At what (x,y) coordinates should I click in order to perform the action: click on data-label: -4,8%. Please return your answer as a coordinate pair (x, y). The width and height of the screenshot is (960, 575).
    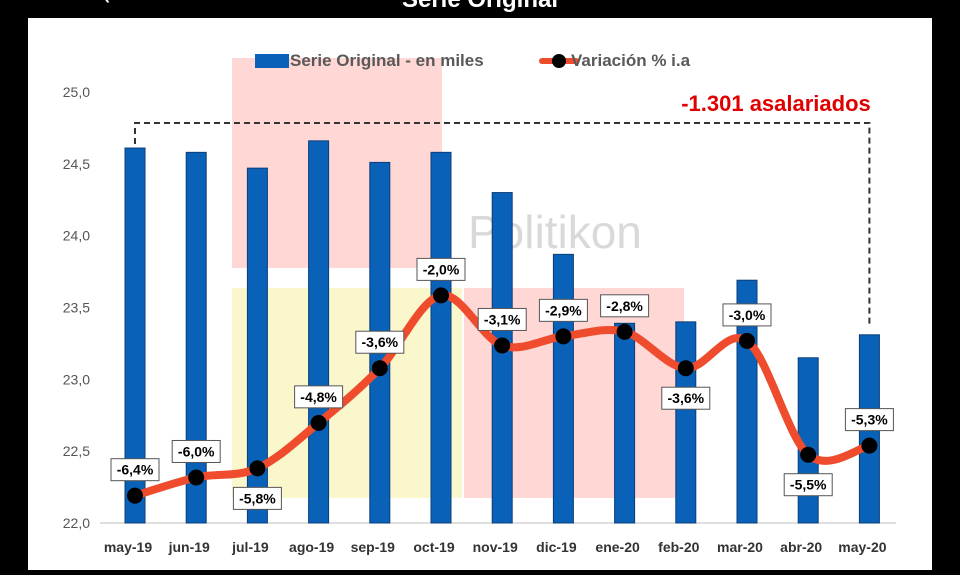
    Looking at the image, I should click on (318, 397).